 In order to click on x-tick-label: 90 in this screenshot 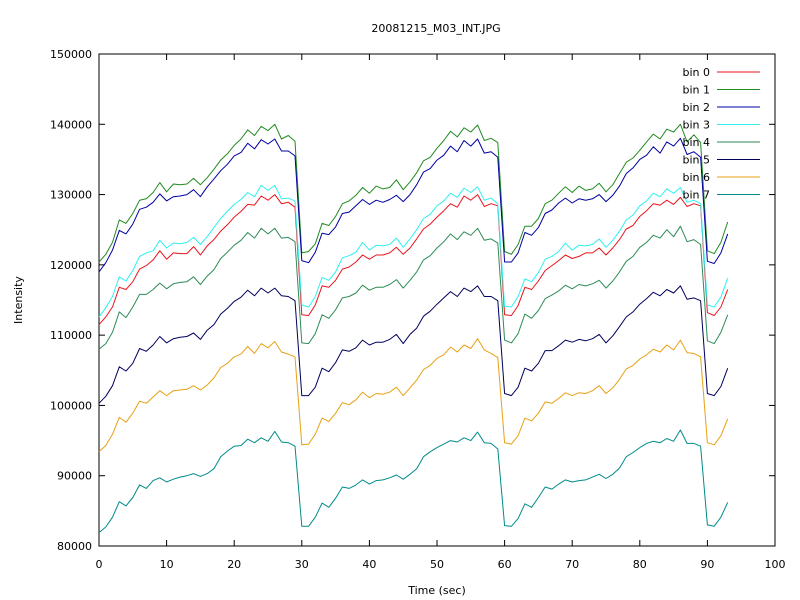, I will do `click(707, 564)`.